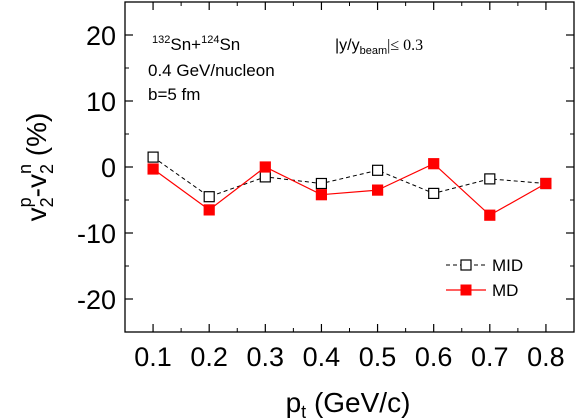 The image size is (576, 418). I want to click on legend-entry-md: MD, so click(482, 290).